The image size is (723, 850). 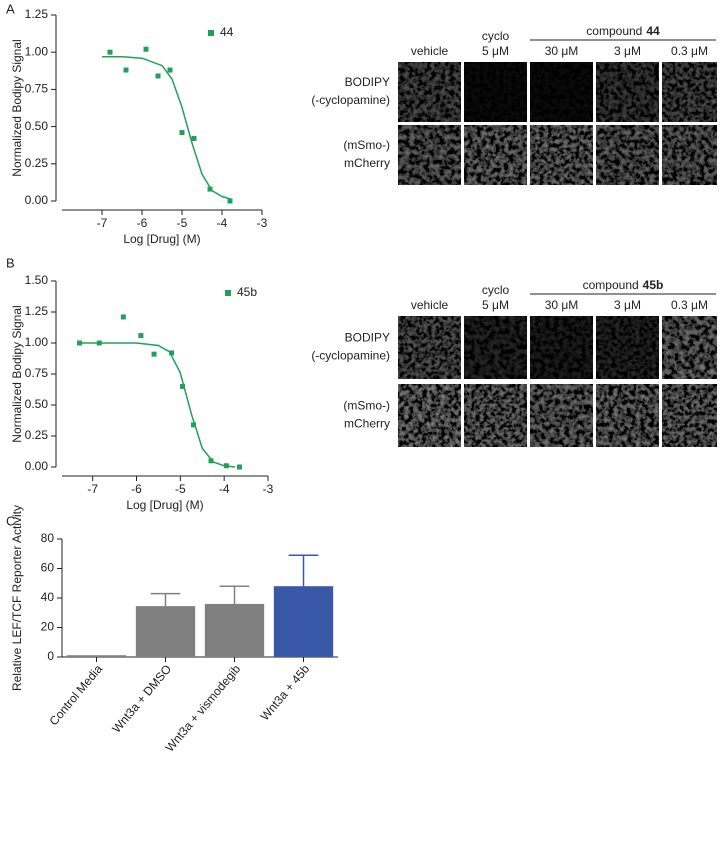 What do you see at coordinates (247, 292) in the screenshot?
I see `legend-label: 45b` at bounding box center [247, 292].